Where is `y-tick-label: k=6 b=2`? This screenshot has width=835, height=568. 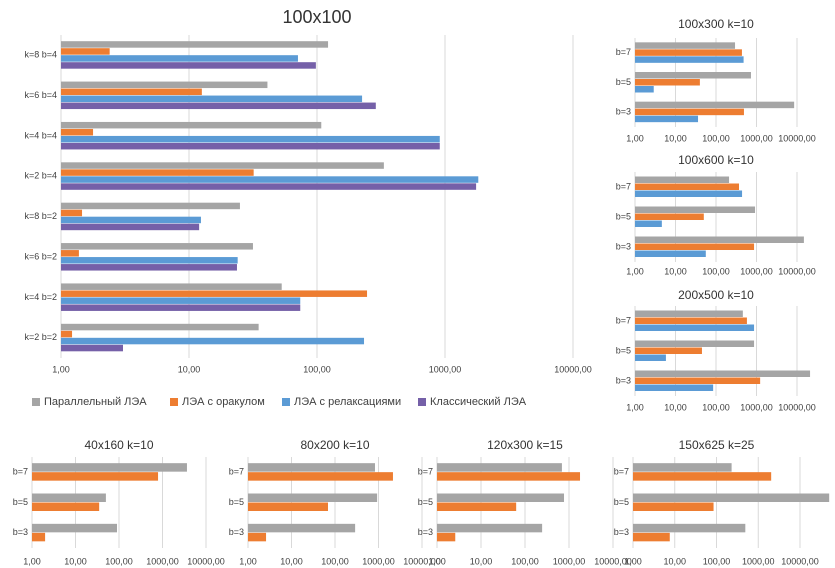
y-tick-label: k=6 b=2 is located at coordinates (40, 256).